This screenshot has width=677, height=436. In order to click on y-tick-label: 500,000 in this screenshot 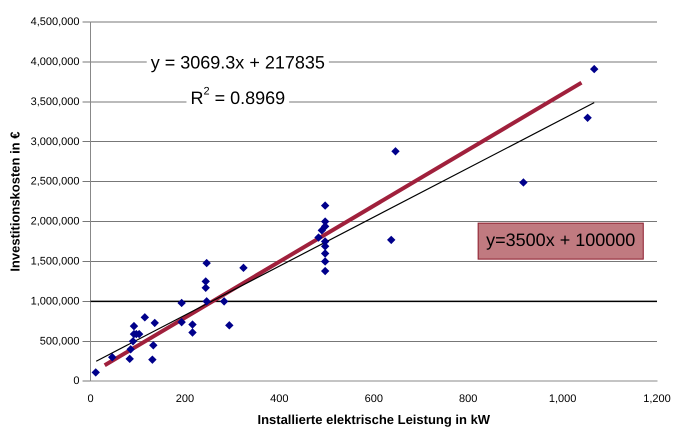, I will do `click(60, 341)`.